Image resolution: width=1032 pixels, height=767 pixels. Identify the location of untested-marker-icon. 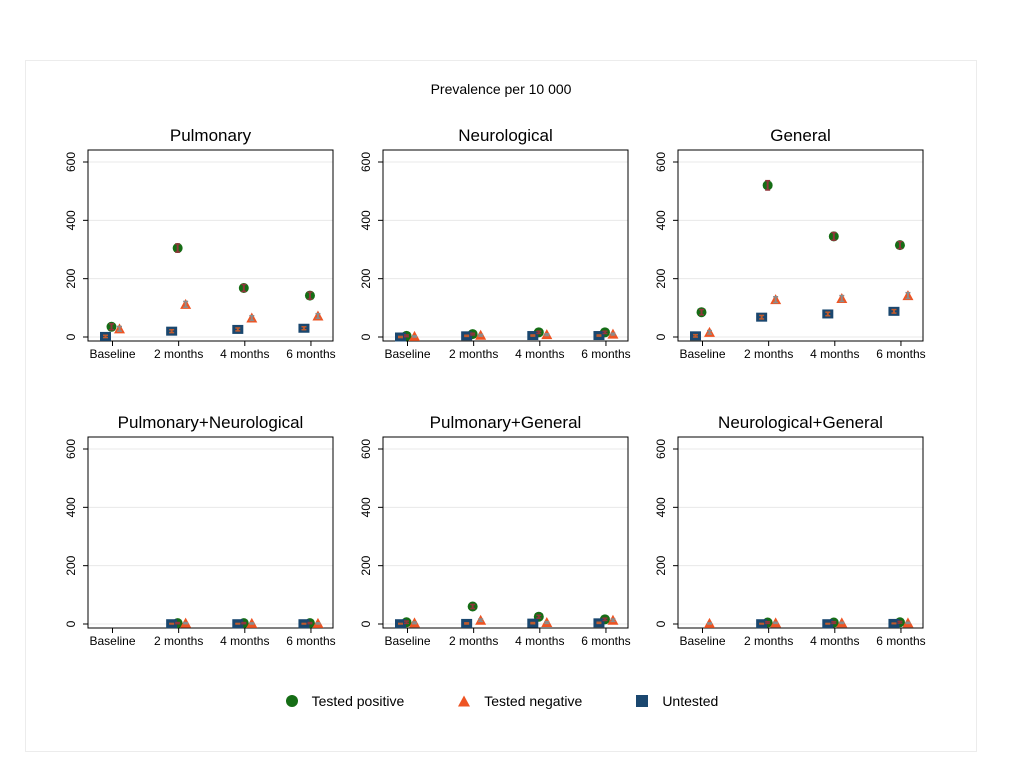
(642, 701).